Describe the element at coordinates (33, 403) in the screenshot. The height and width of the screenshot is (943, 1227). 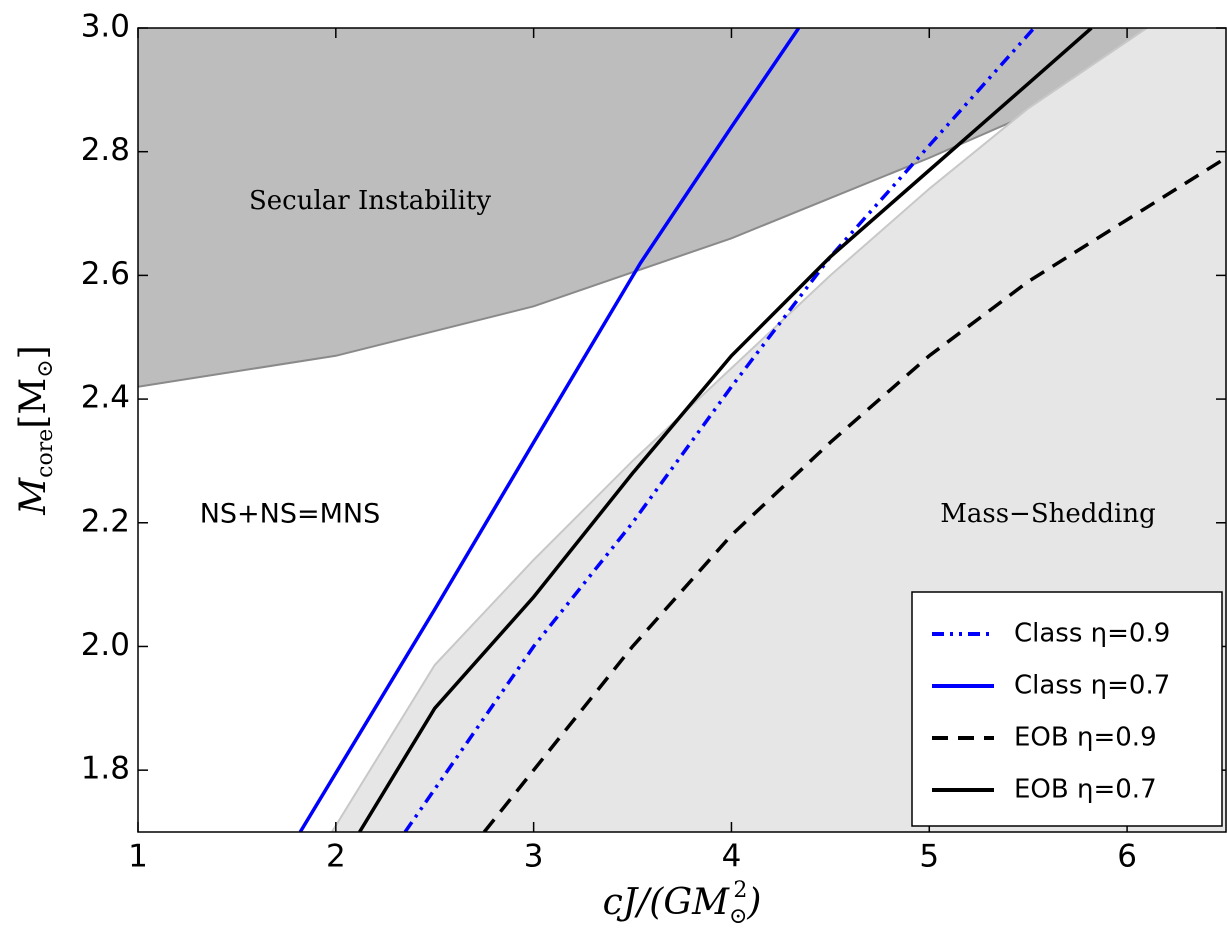
I see `y-label-part: [M` at that location.